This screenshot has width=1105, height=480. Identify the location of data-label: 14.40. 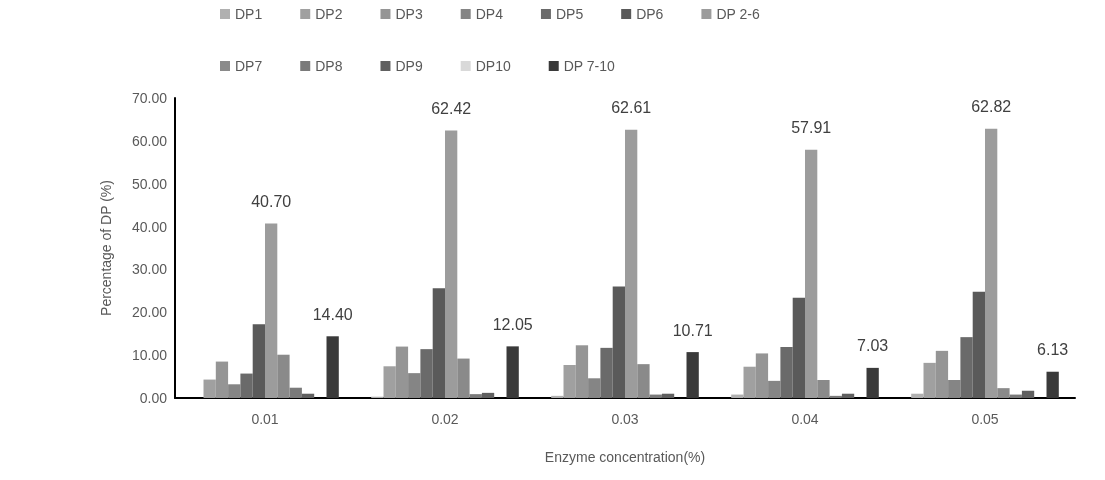
(332, 314).